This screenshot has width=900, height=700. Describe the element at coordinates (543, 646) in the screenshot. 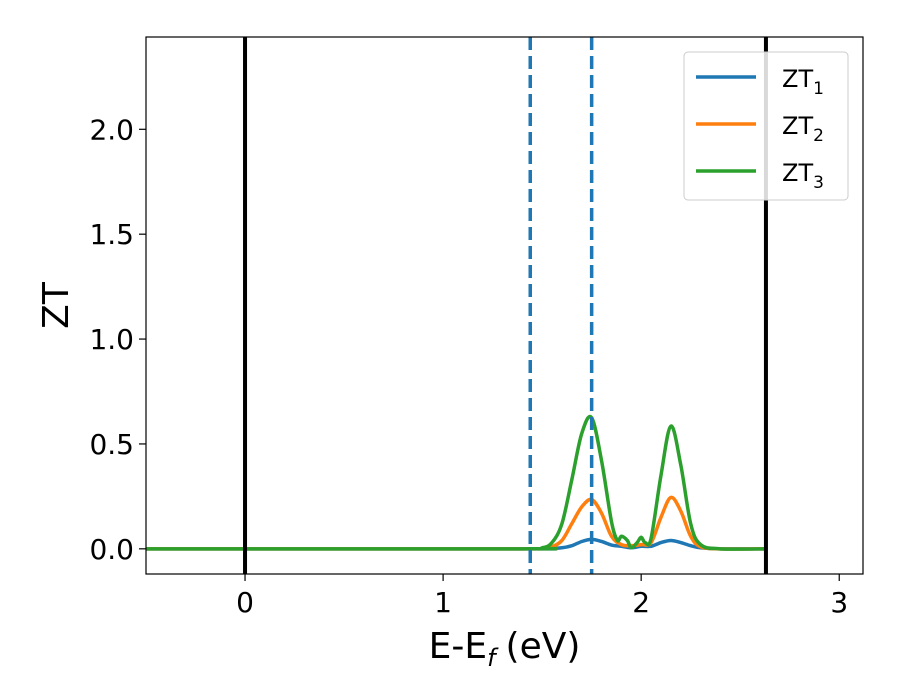

I see `x-axis-label-unit: (eV)` at that location.